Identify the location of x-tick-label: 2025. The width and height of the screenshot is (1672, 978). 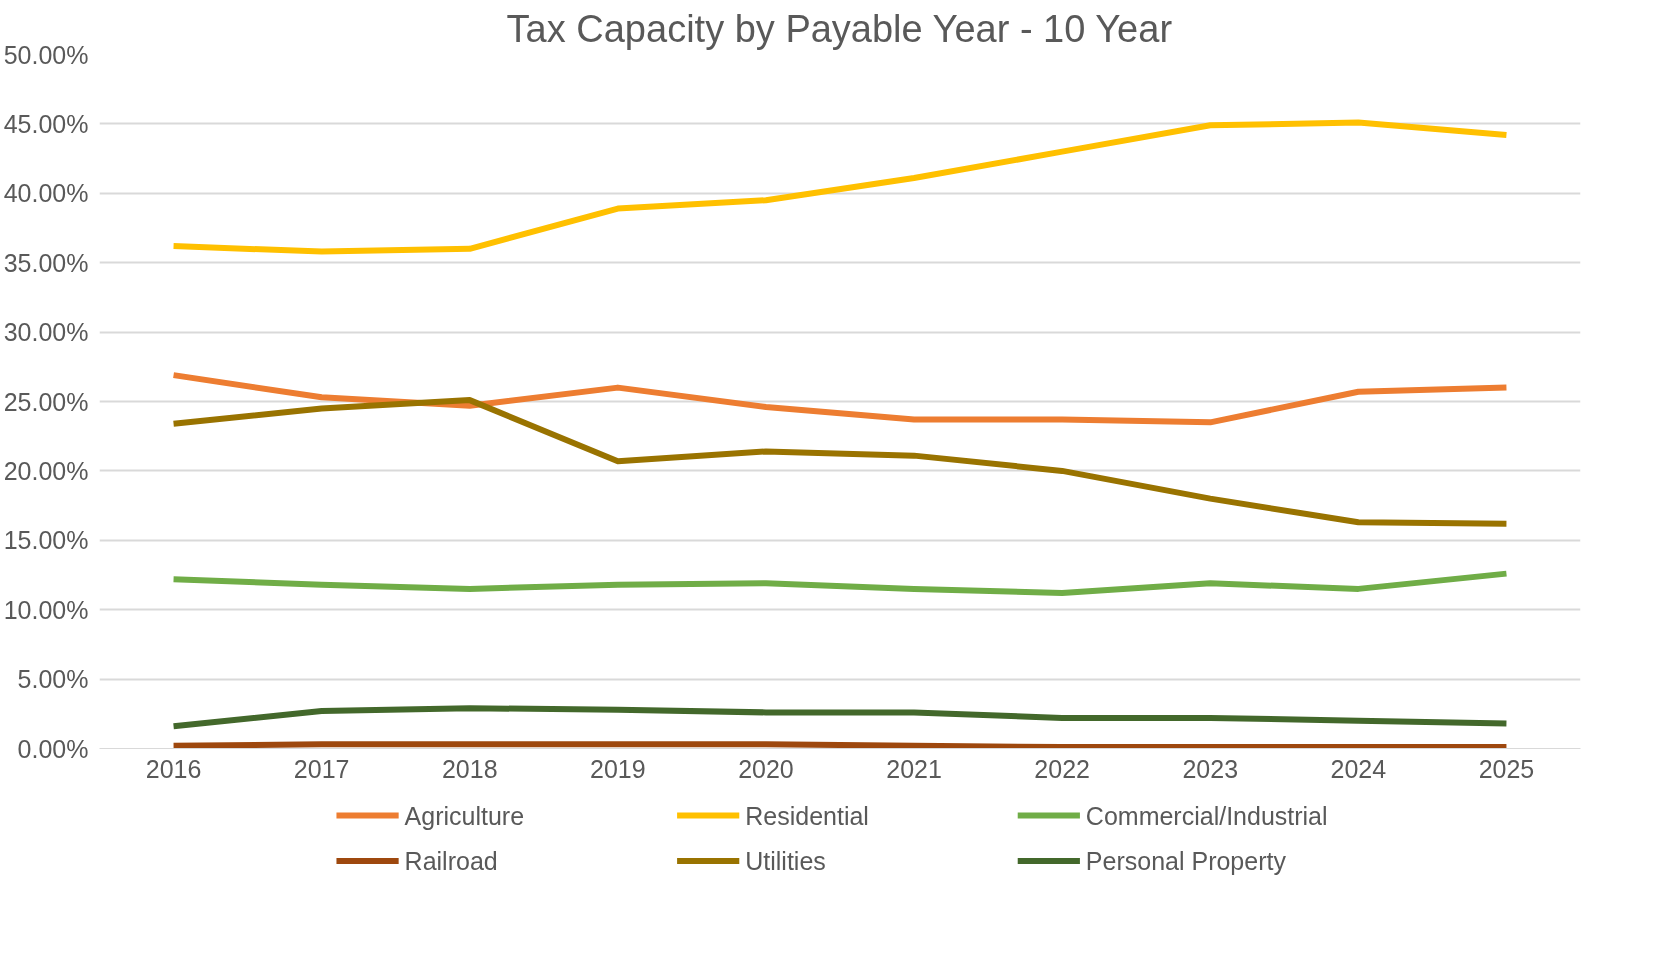
(1506, 768).